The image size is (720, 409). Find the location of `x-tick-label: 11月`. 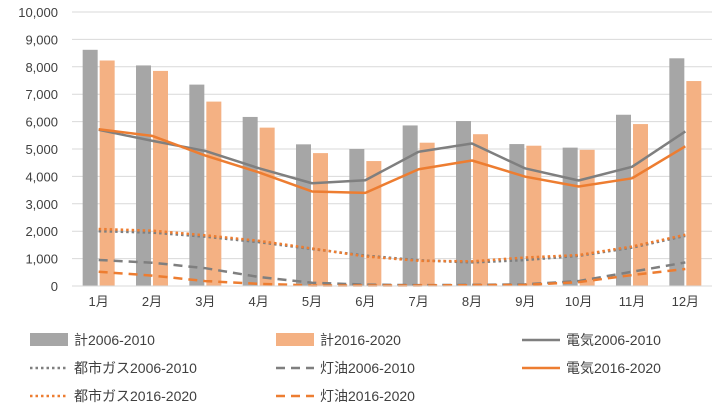

x-tick-label: 11月 is located at coordinates (632, 301).